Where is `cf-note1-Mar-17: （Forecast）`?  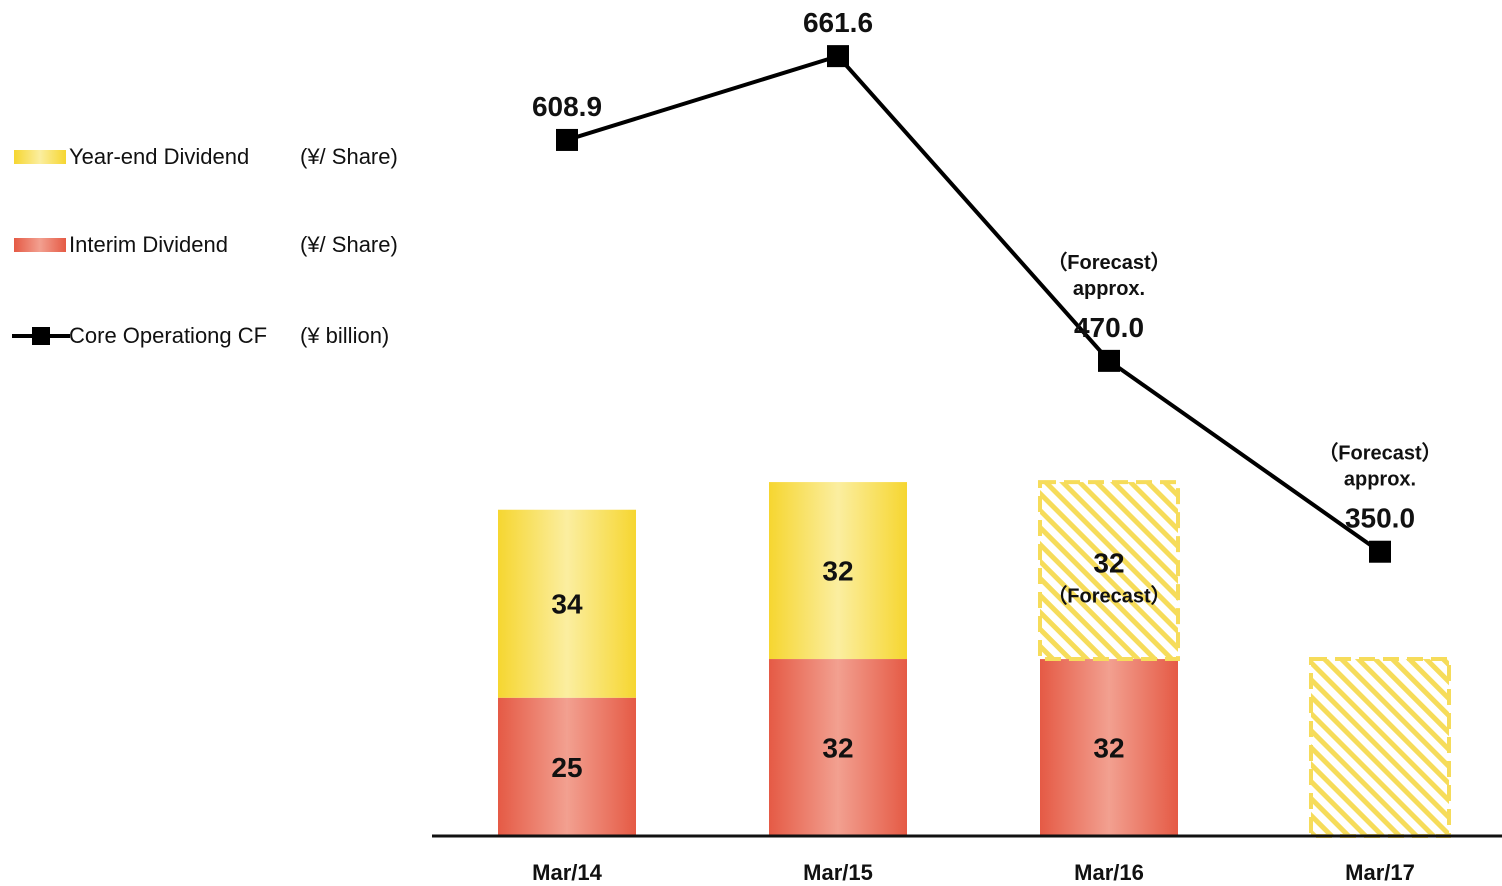 cf-note1-Mar-17: （Forecast） is located at coordinates (1379, 453).